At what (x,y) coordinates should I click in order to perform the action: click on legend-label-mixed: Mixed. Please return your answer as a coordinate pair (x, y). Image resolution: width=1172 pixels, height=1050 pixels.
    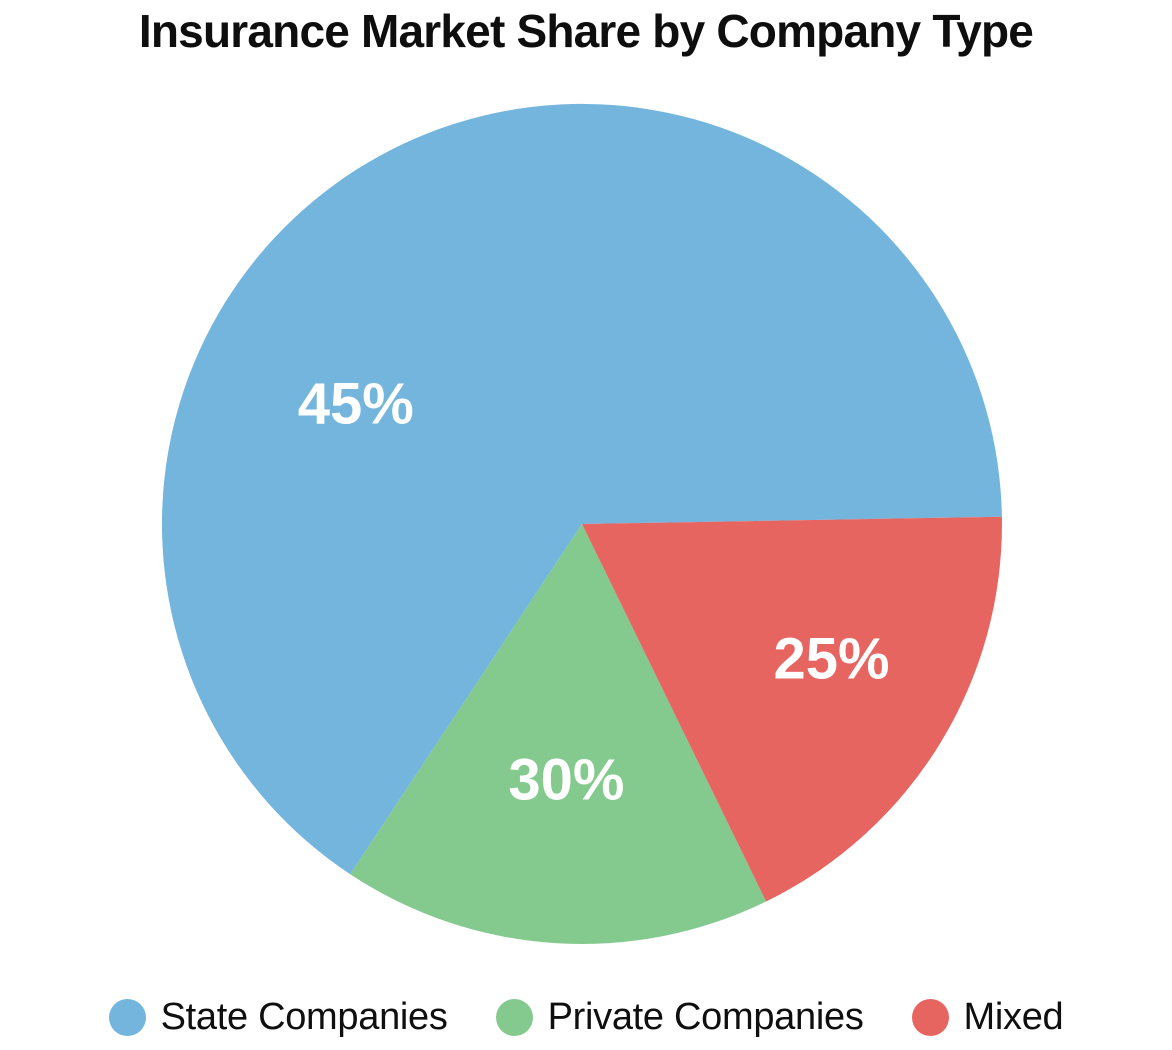
    Looking at the image, I should click on (1013, 1017).